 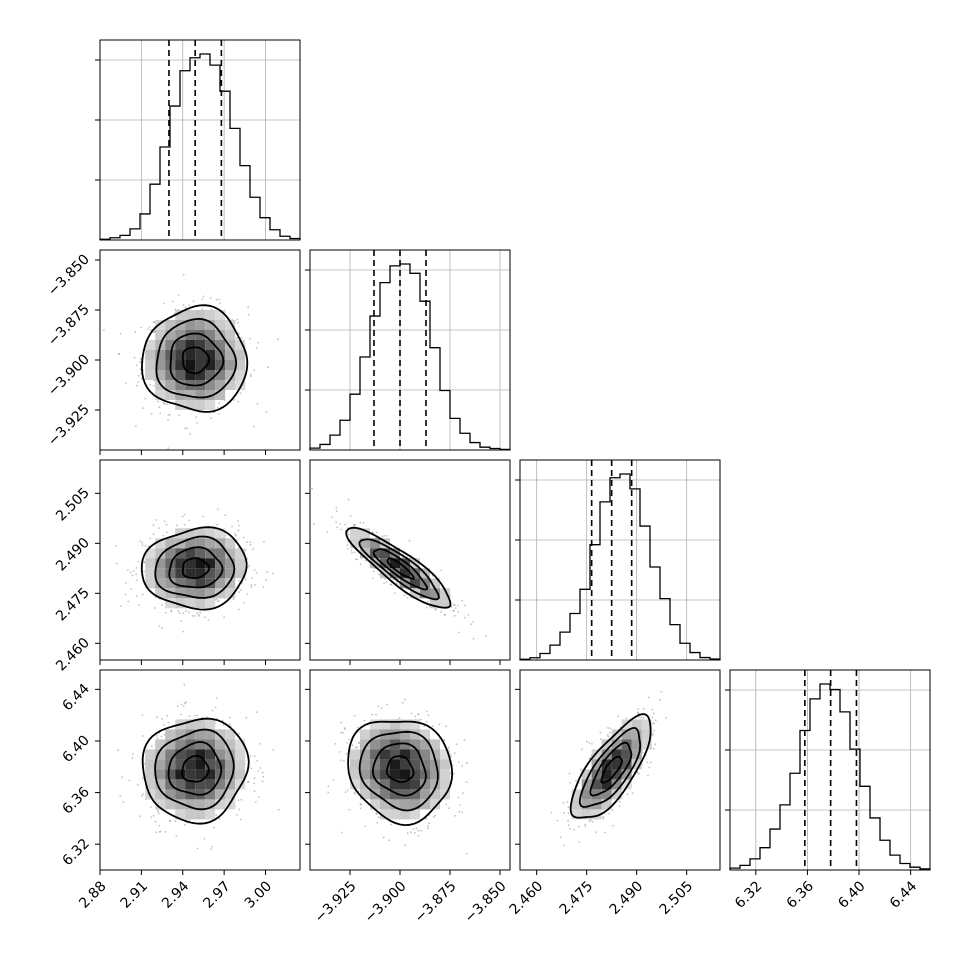 What do you see at coordinates (175, 894) in the screenshot?
I see `x-tick-label: 2.94` at bounding box center [175, 894].